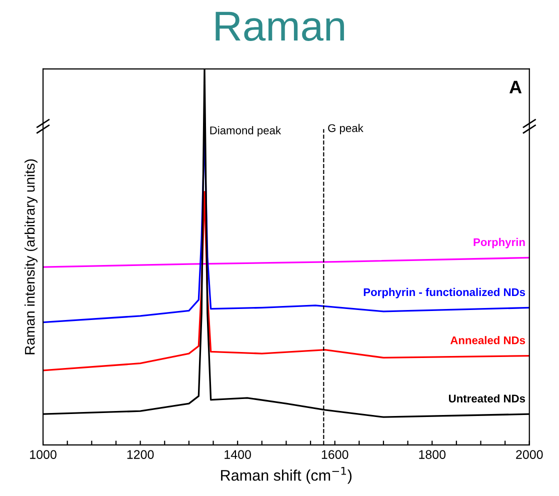 The image size is (559, 496). I want to click on annotation: A, so click(515, 87).